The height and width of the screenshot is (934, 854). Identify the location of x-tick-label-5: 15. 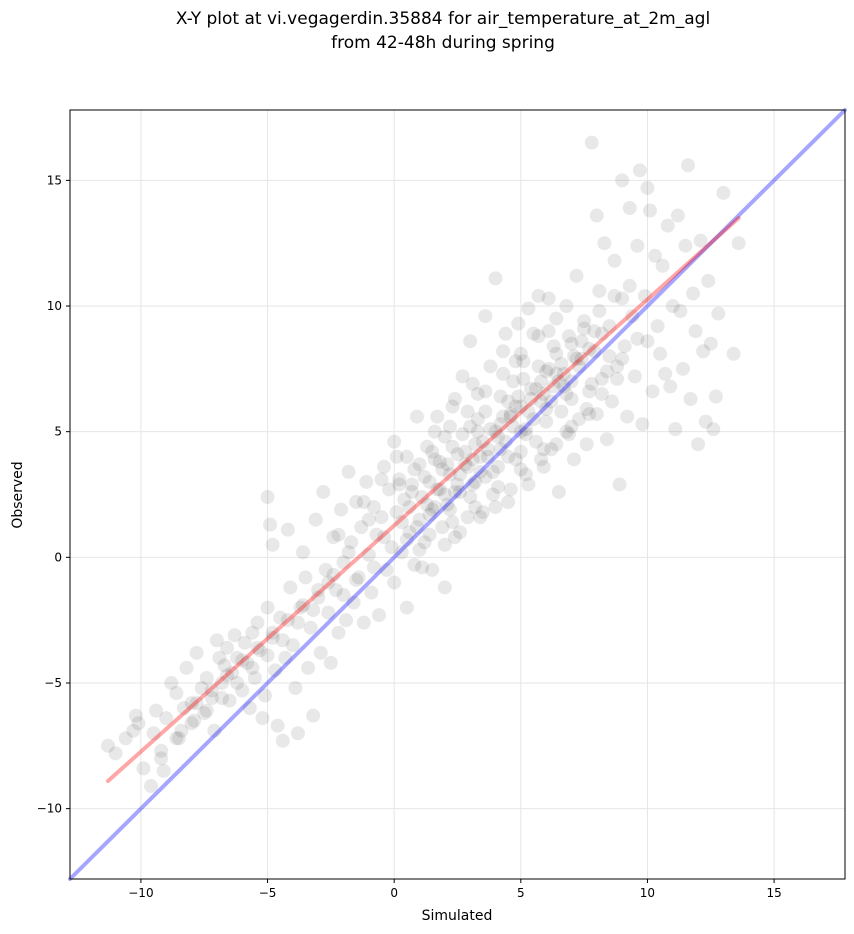
(773, 893).